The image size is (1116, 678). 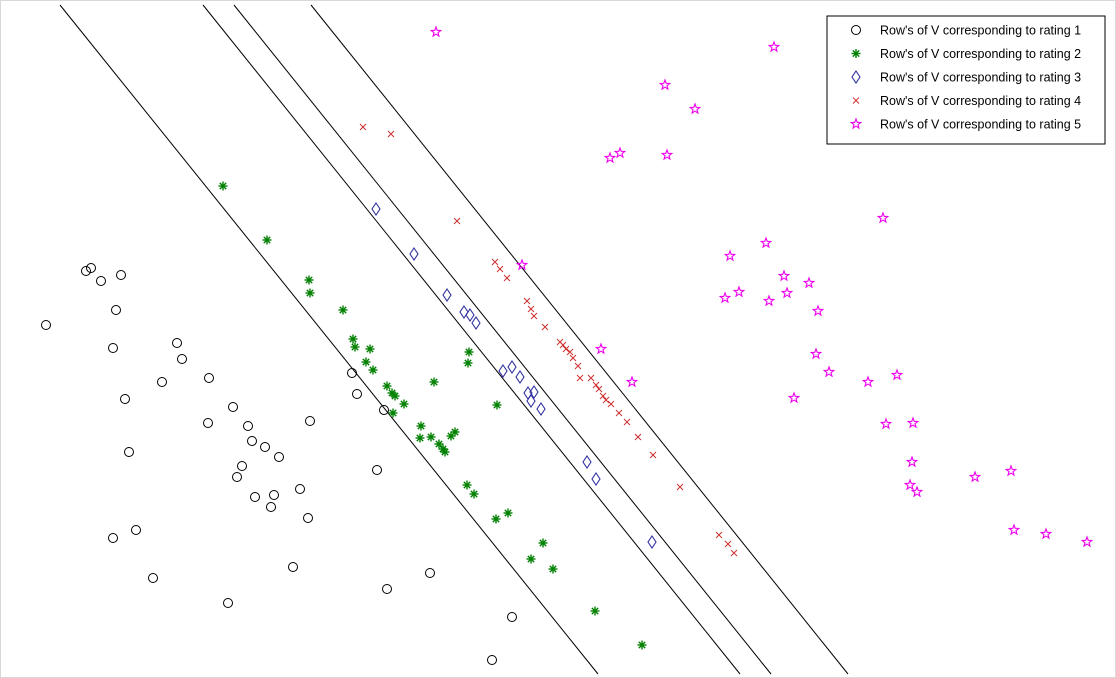 What do you see at coordinates (965, 124) in the screenshot?
I see `legend-item-rating-5: Row's of V corresponding to rating 5` at bounding box center [965, 124].